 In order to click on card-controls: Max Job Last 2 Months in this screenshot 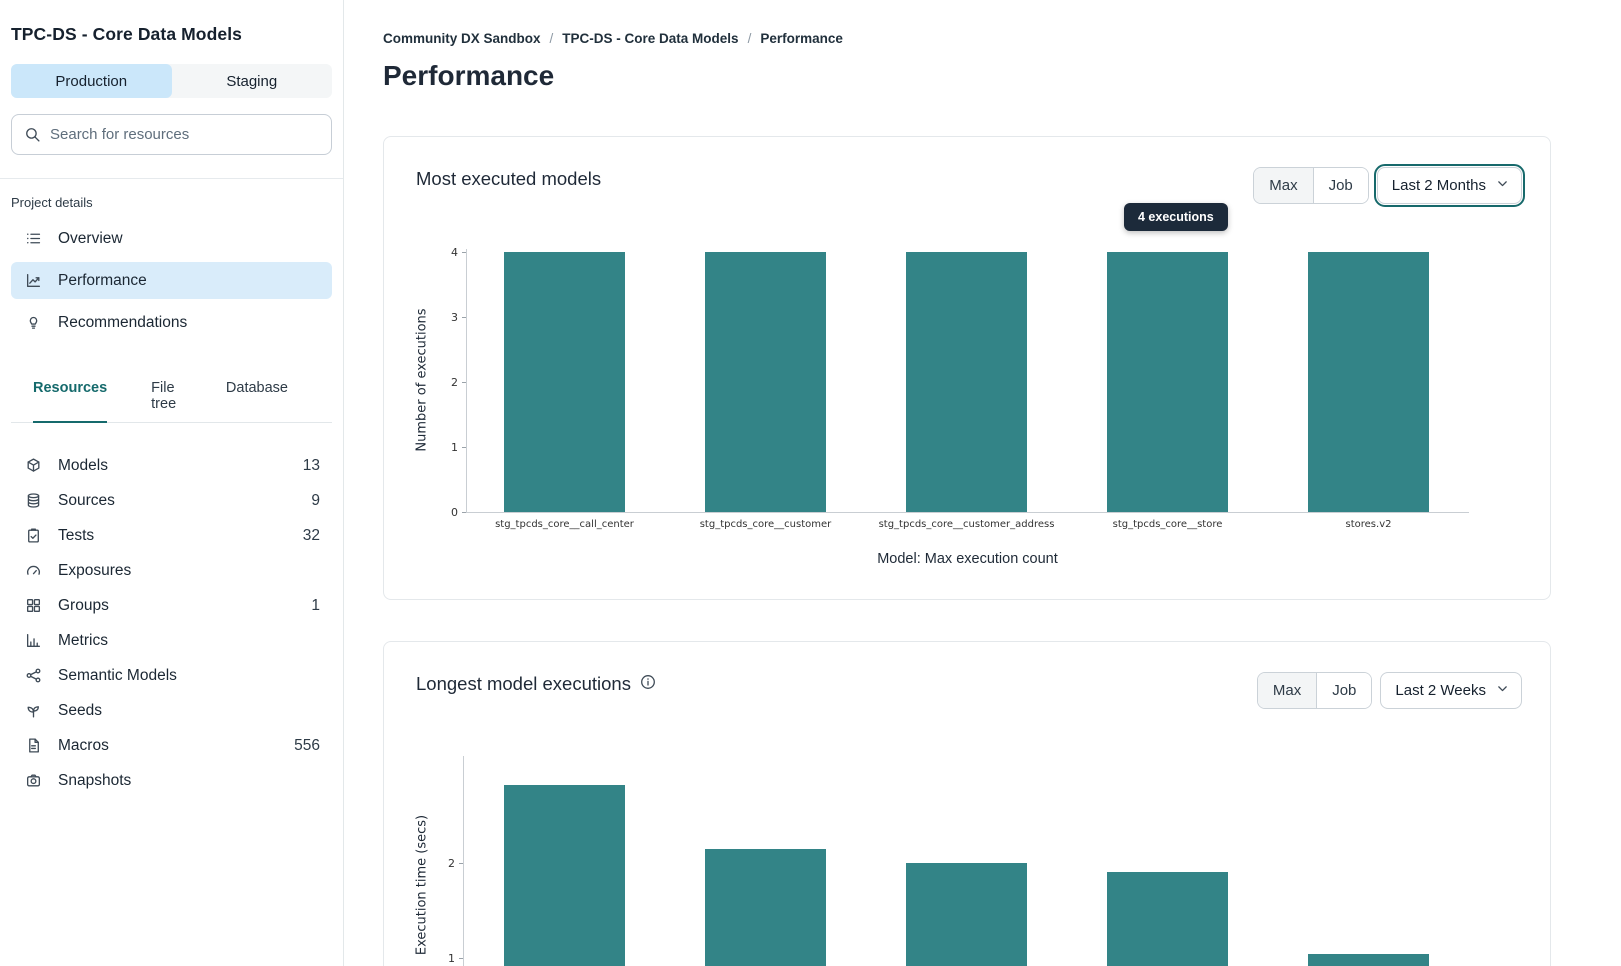, I will do `click(1389, 185)`.